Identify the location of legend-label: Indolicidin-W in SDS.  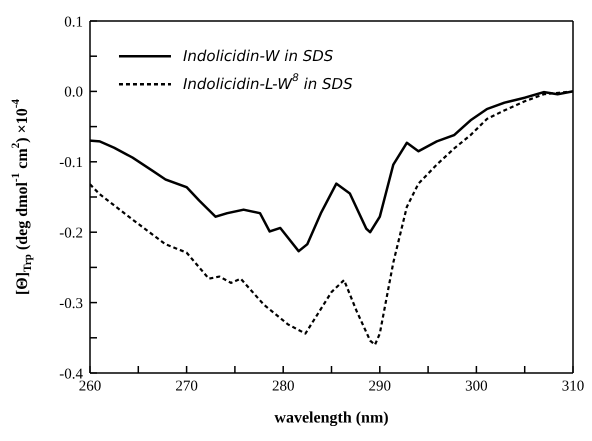
(258, 56).